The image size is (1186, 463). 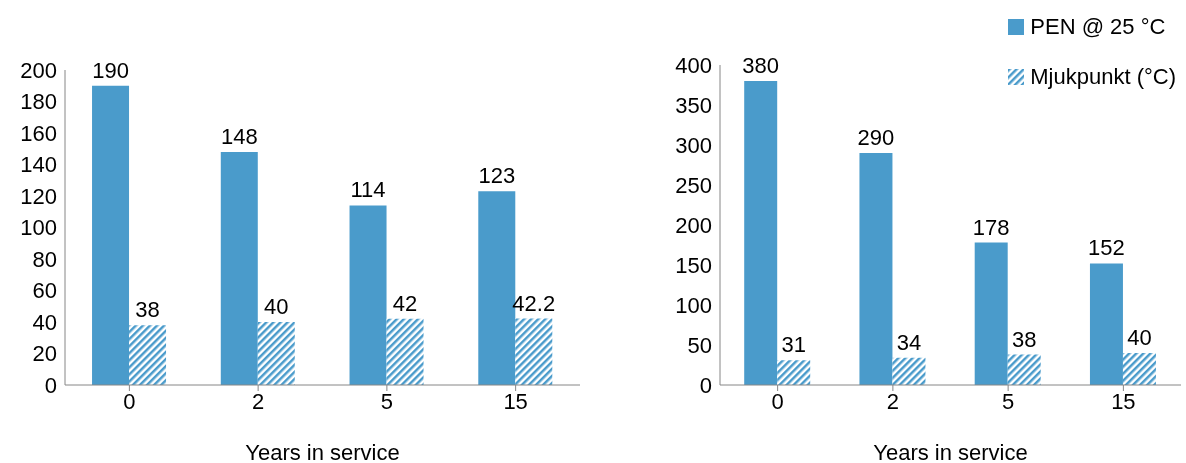 I want to click on y-tick-label: 60, so click(x=44, y=291).